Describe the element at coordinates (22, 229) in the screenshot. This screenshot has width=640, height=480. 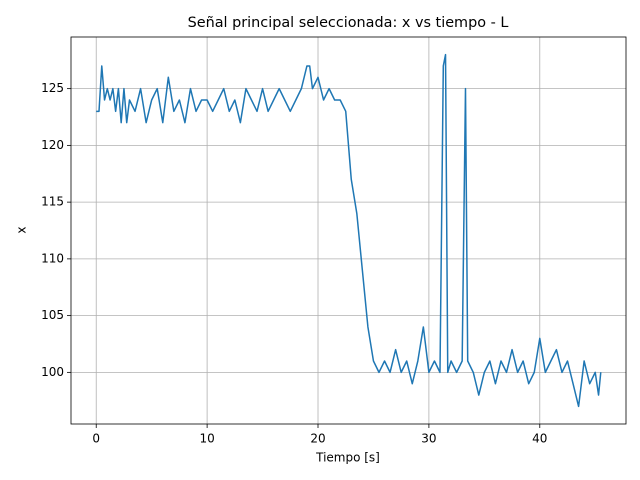
I see `y-axis-label: x` at that location.